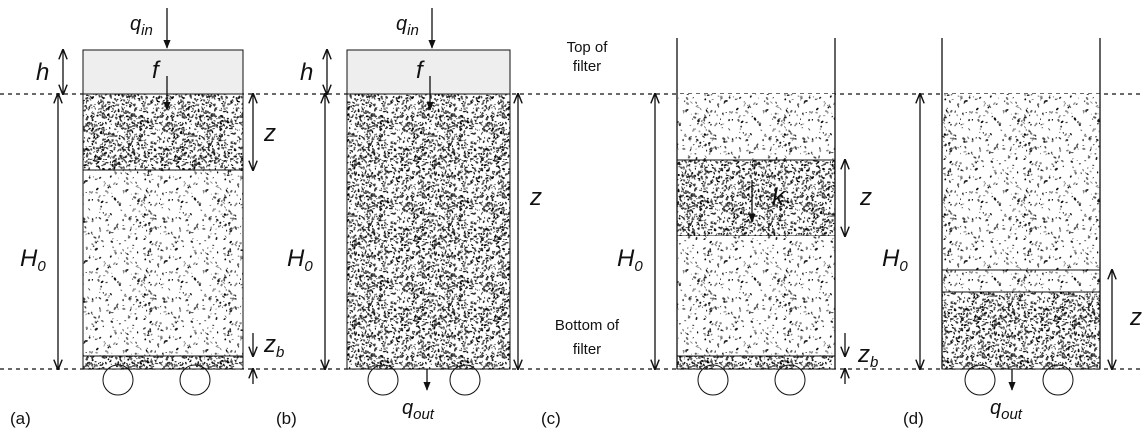 Image resolution: width=1143 pixels, height=434 pixels. Describe the element at coordinates (551, 418) in the screenshot. I see `panel-label: (c)` at that location.